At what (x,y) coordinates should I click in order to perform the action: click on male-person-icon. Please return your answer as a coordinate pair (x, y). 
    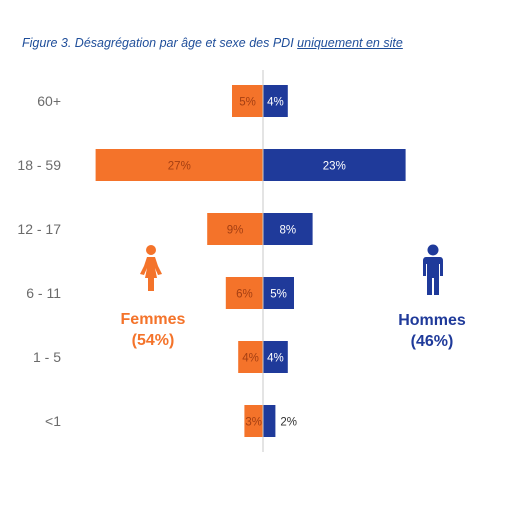
    Looking at the image, I should click on (433, 269).